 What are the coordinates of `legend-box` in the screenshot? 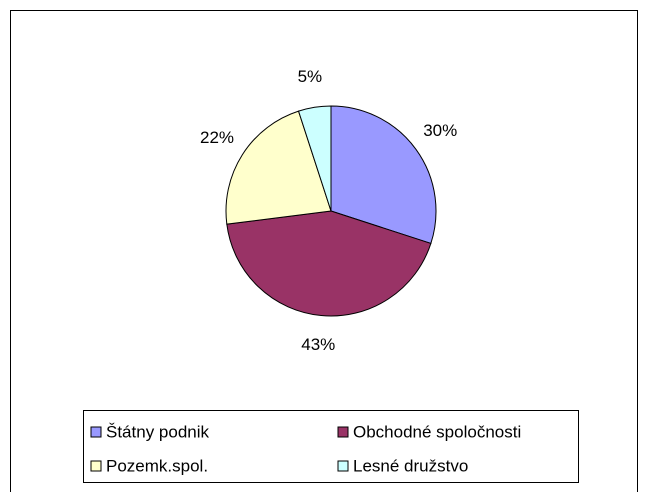 It's located at (331, 446).